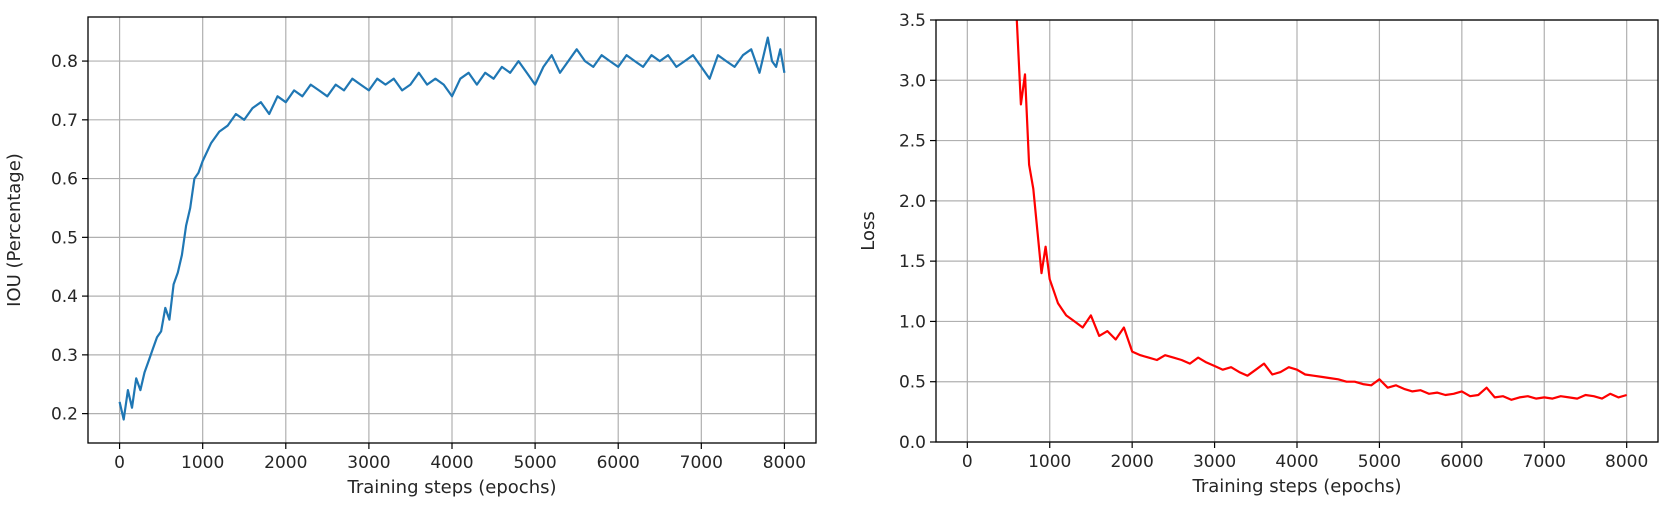 The image size is (1668, 512). Describe the element at coordinates (14, 230) in the screenshot. I see `iou-y-axis-label: IOU (Percentage)` at that location.